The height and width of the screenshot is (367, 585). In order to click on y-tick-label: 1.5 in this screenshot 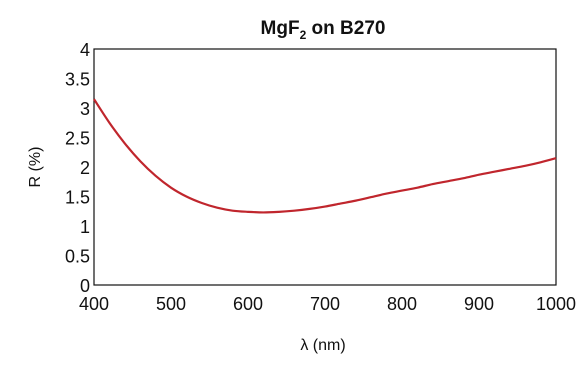, I will do `click(77, 198)`.